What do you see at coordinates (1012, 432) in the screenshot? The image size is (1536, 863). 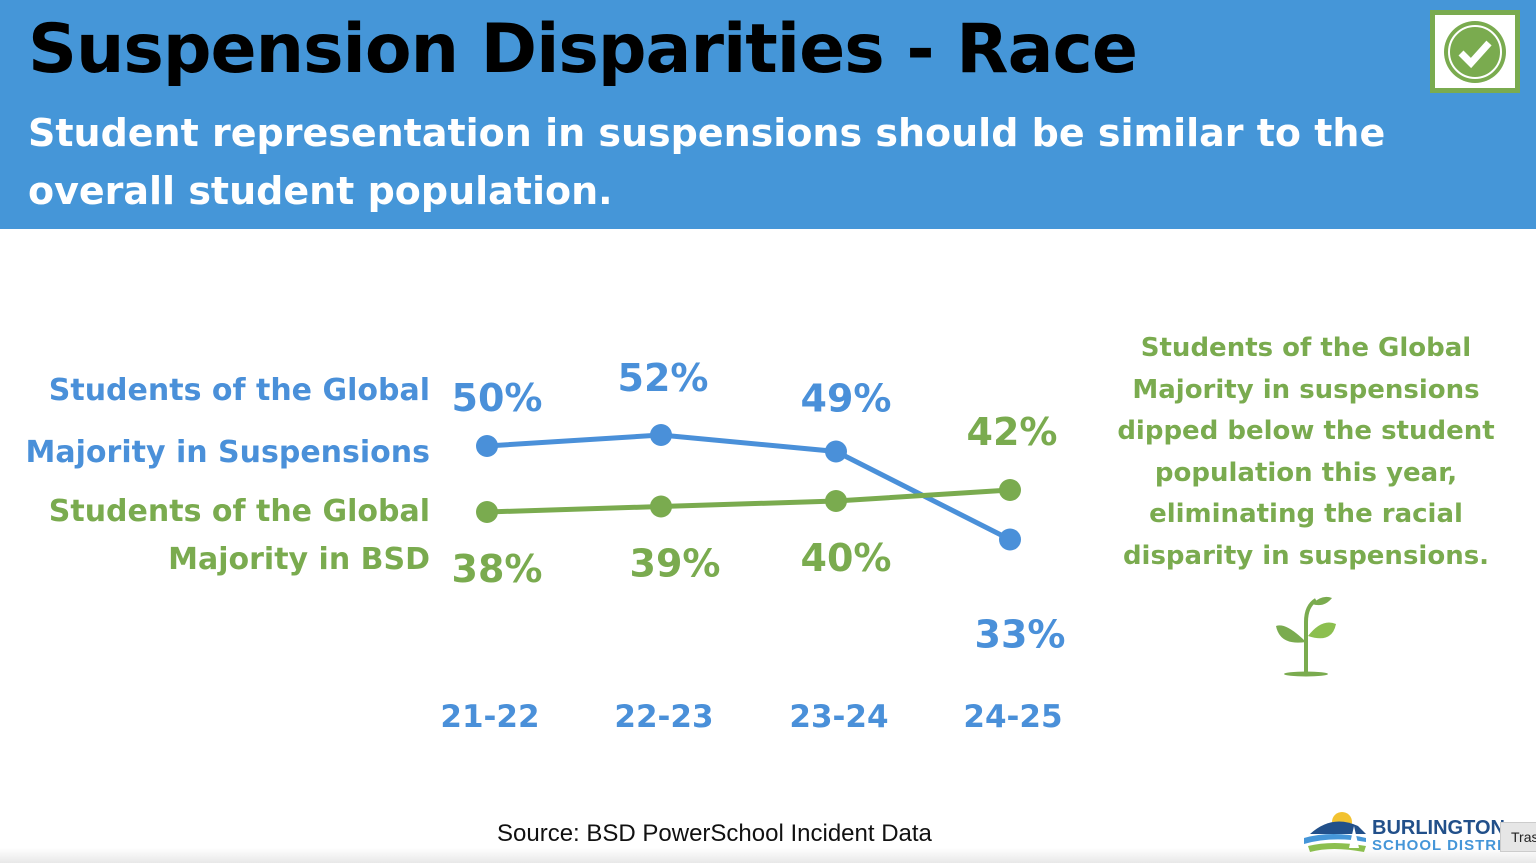 I see `data-label: 42%` at bounding box center [1012, 432].